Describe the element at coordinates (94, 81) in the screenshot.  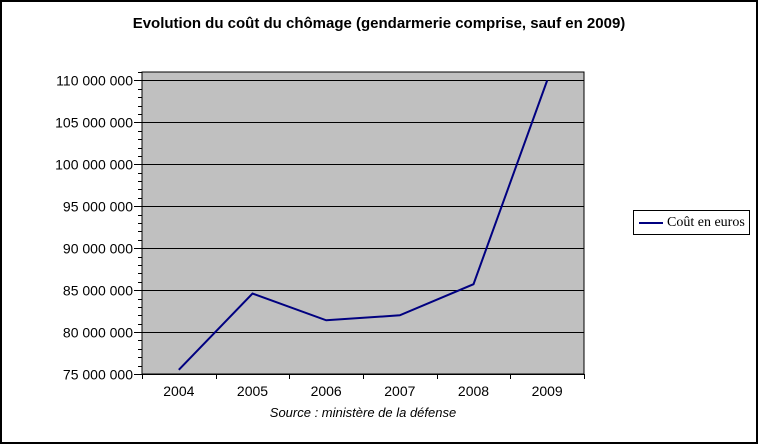
I see `y-axis-label: 110 000 000` at that location.